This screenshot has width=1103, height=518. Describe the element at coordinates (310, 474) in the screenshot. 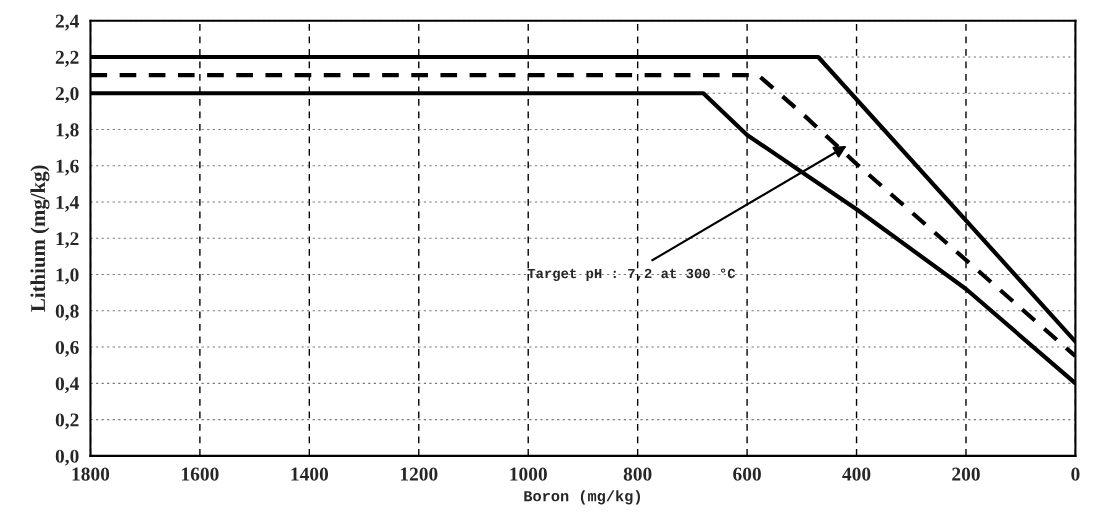

I see `x-tick-label: 1400` at that location.